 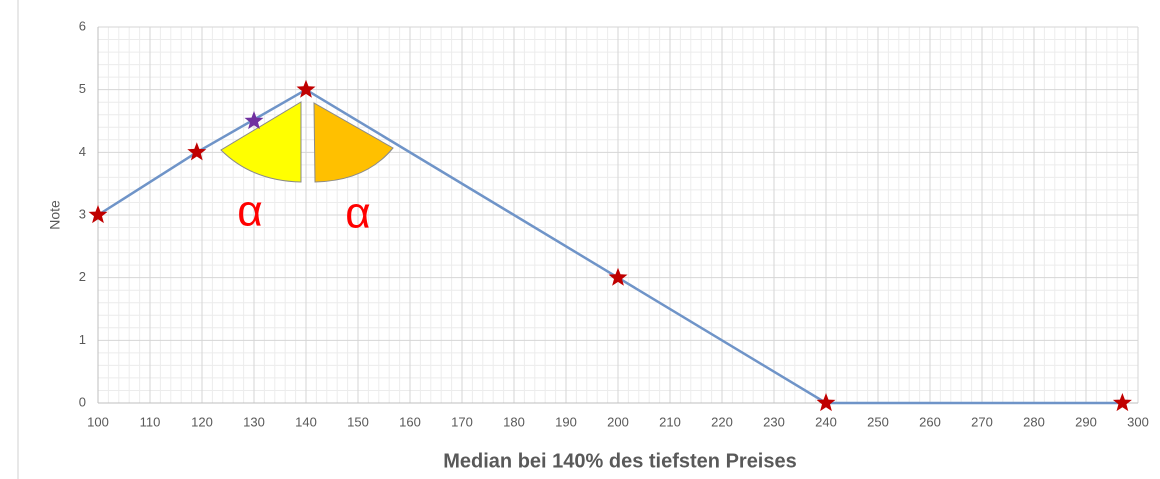 I want to click on y-tick-label: 0, so click(x=82, y=401).